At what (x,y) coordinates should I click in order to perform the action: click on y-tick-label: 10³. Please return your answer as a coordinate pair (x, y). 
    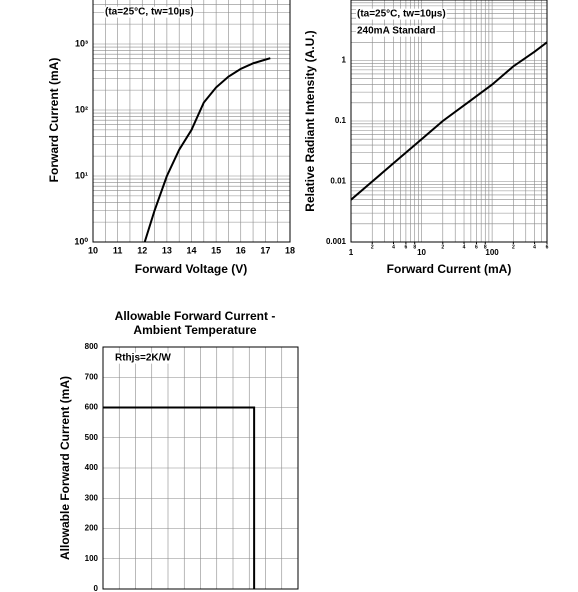
    Looking at the image, I should click on (81, 43).